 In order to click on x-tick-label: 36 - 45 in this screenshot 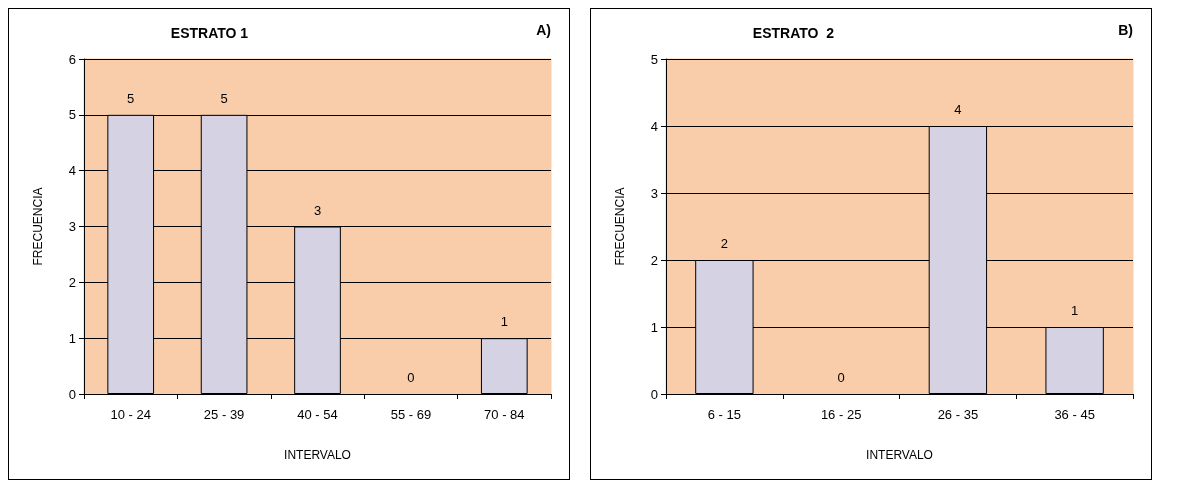, I will do `click(1074, 414)`.